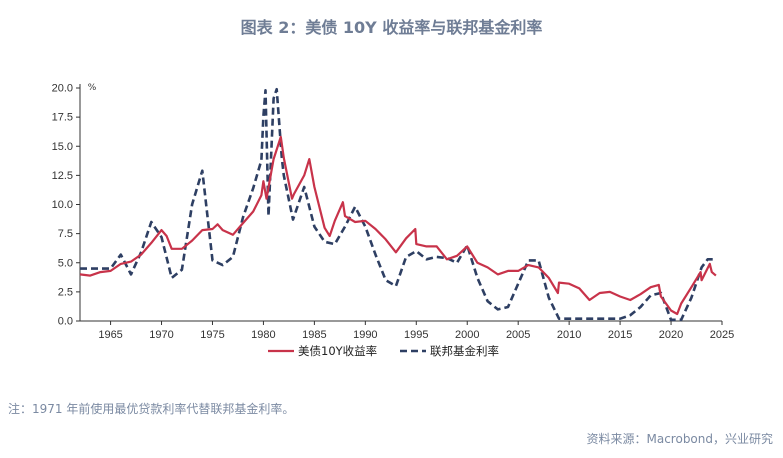 The height and width of the screenshot is (458, 783). What do you see at coordinates (62, 205) in the screenshot?
I see `y-tick-label: 10.0` at bounding box center [62, 205].